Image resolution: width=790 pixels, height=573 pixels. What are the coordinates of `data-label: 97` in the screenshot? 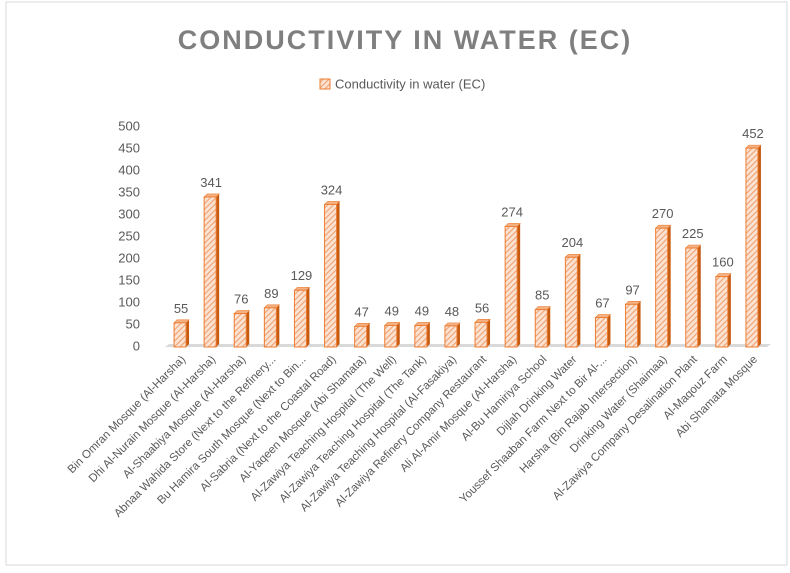 It's located at (632, 289).